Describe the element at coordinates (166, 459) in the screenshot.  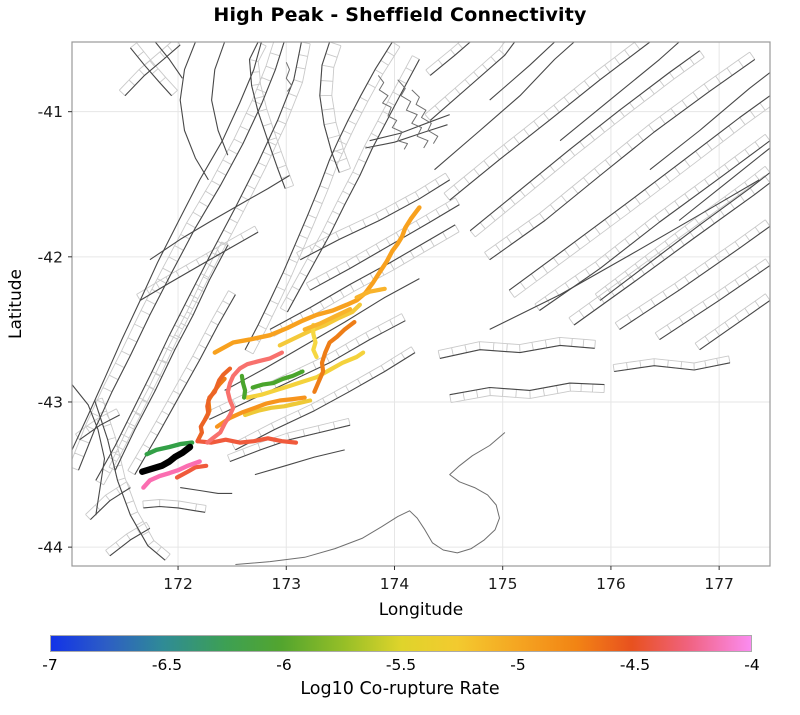
I see `rupture-path-source-section-black` at that location.